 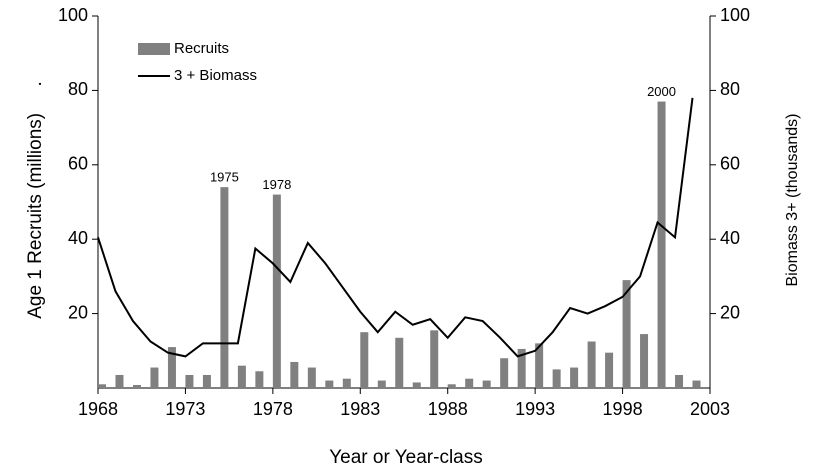 What do you see at coordinates (98, 409) in the screenshot?
I see `x-tick-label: 1968` at bounding box center [98, 409].